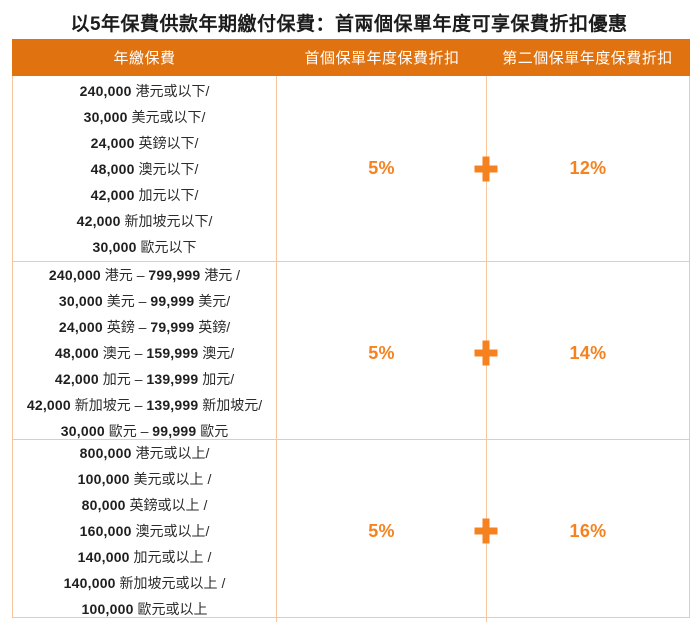 This screenshot has height=627, width=698. I want to click on premium-tier-line: 42,000 加元以下/, so click(144, 194).